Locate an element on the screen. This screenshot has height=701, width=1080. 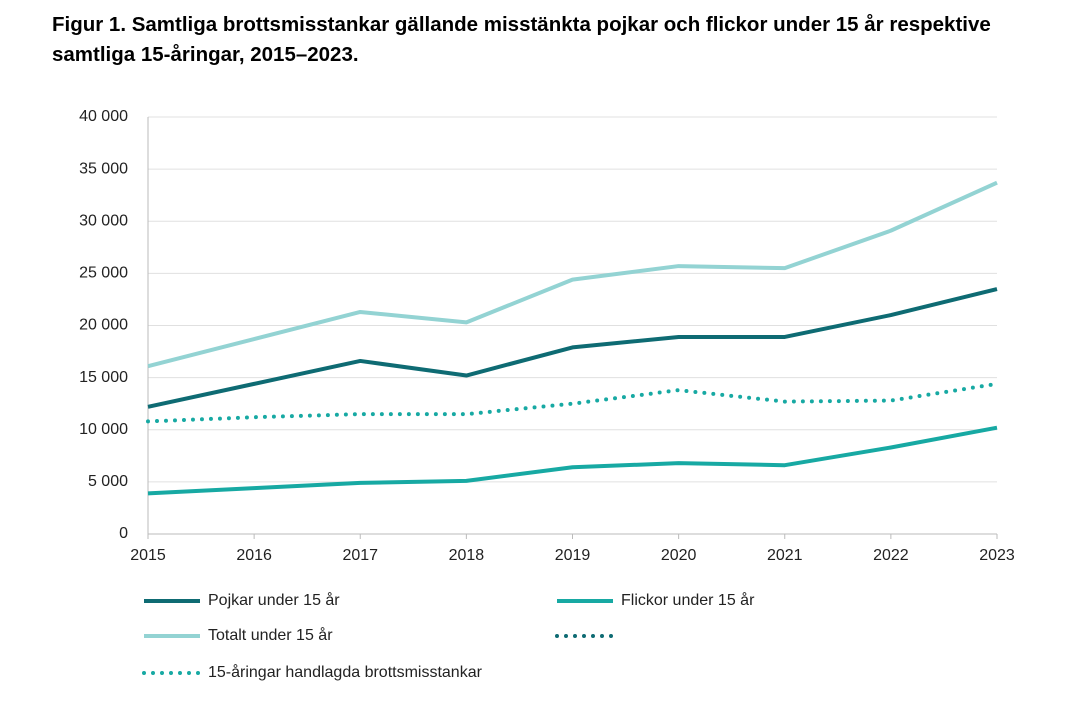
x-tick-label: 2019 is located at coordinates (573, 555).